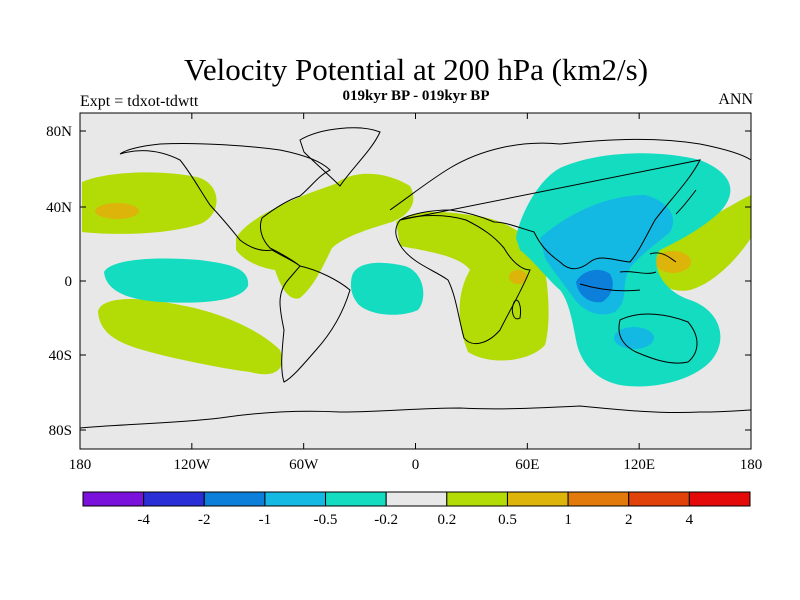 The width and height of the screenshot is (800, 600). Describe the element at coordinates (527, 465) in the screenshot. I see `lon-label: 60E` at that location.